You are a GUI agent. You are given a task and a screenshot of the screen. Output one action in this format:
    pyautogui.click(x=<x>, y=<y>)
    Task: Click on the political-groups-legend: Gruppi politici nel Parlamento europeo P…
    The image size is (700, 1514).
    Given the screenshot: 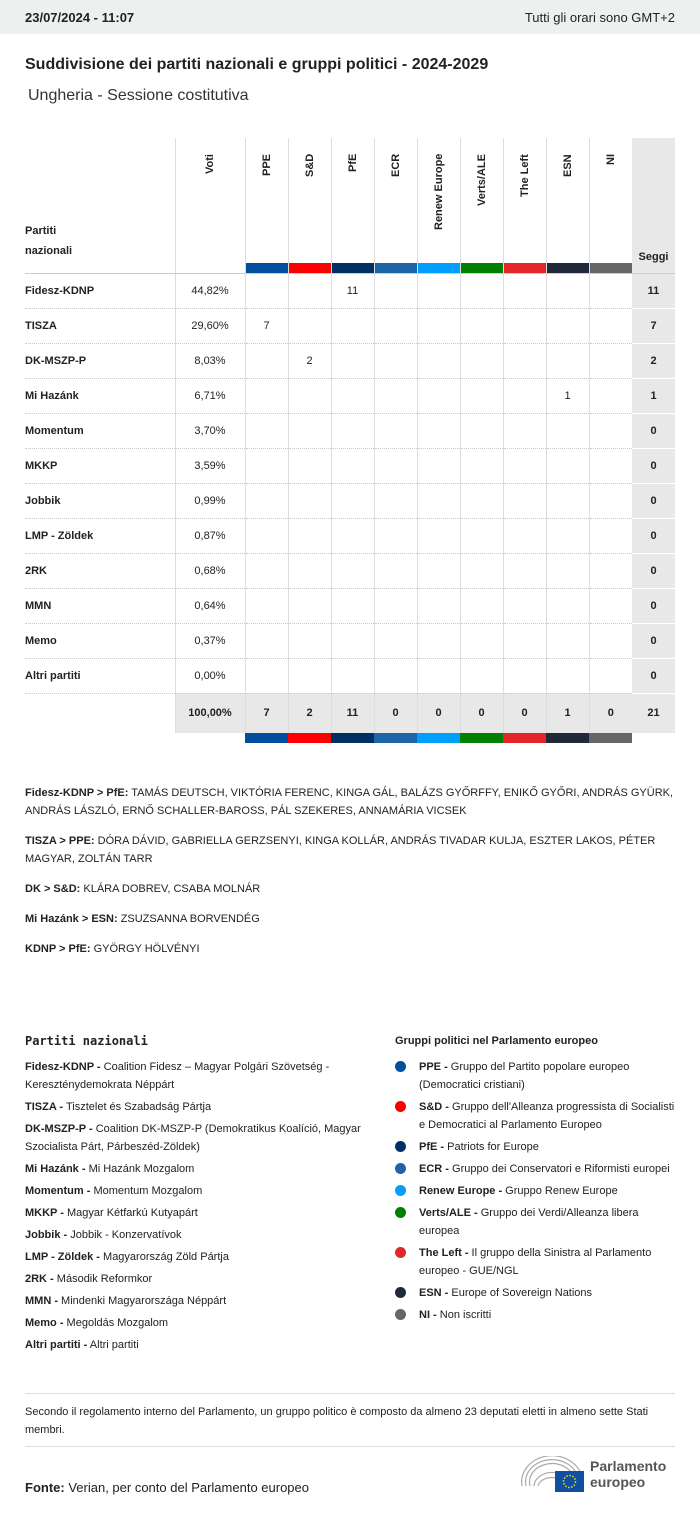 What is the action you would take?
    pyautogui.click(x=537, y=1180)
    